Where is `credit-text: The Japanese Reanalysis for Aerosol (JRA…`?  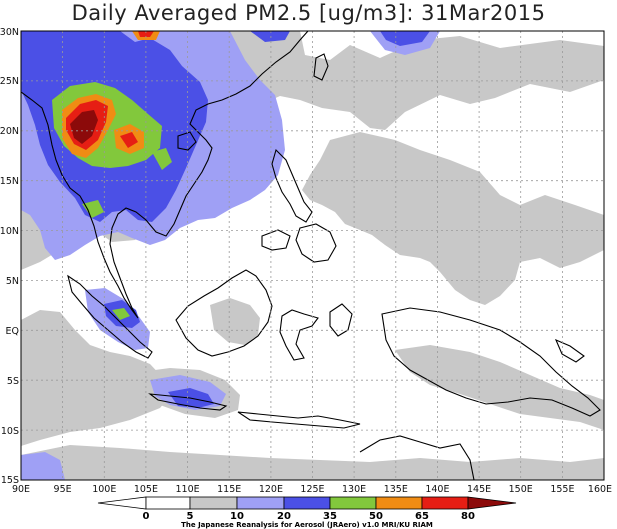
credit-text: The Japanese Reanalysis for Aerosol (JRA… is located at coordinates (307, 525).